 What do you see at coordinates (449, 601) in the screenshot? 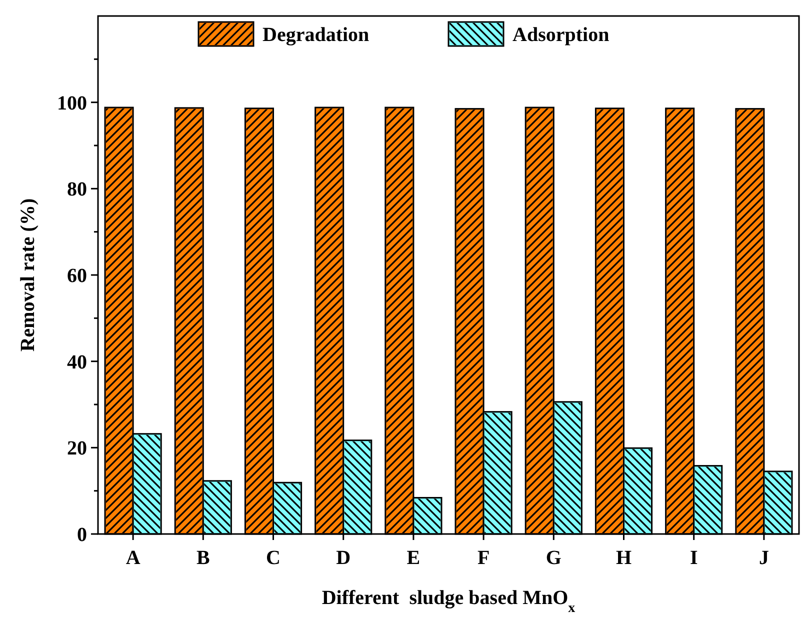
I see `x-axis-title: Different sludge based MnO$_{x}$` at bounding box center [449, 601].